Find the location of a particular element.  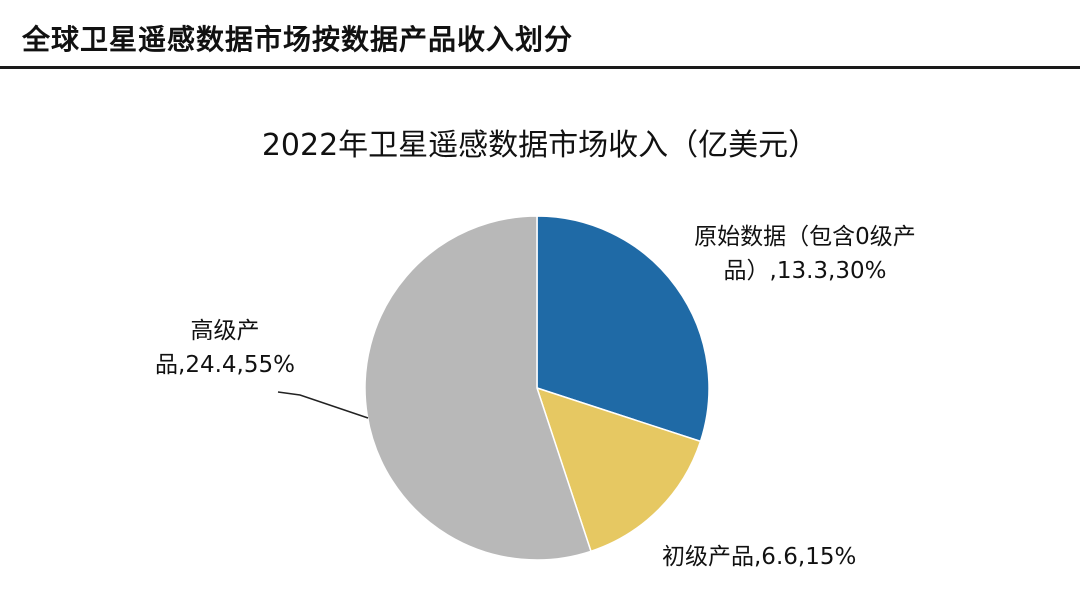

page-title: 全球卫星遥感数据市场按数据产品收入划分 is located at coordinates (298, 39).